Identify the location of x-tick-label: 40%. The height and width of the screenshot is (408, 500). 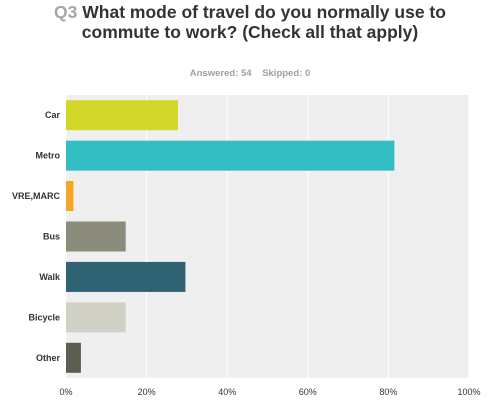
(227, 392).